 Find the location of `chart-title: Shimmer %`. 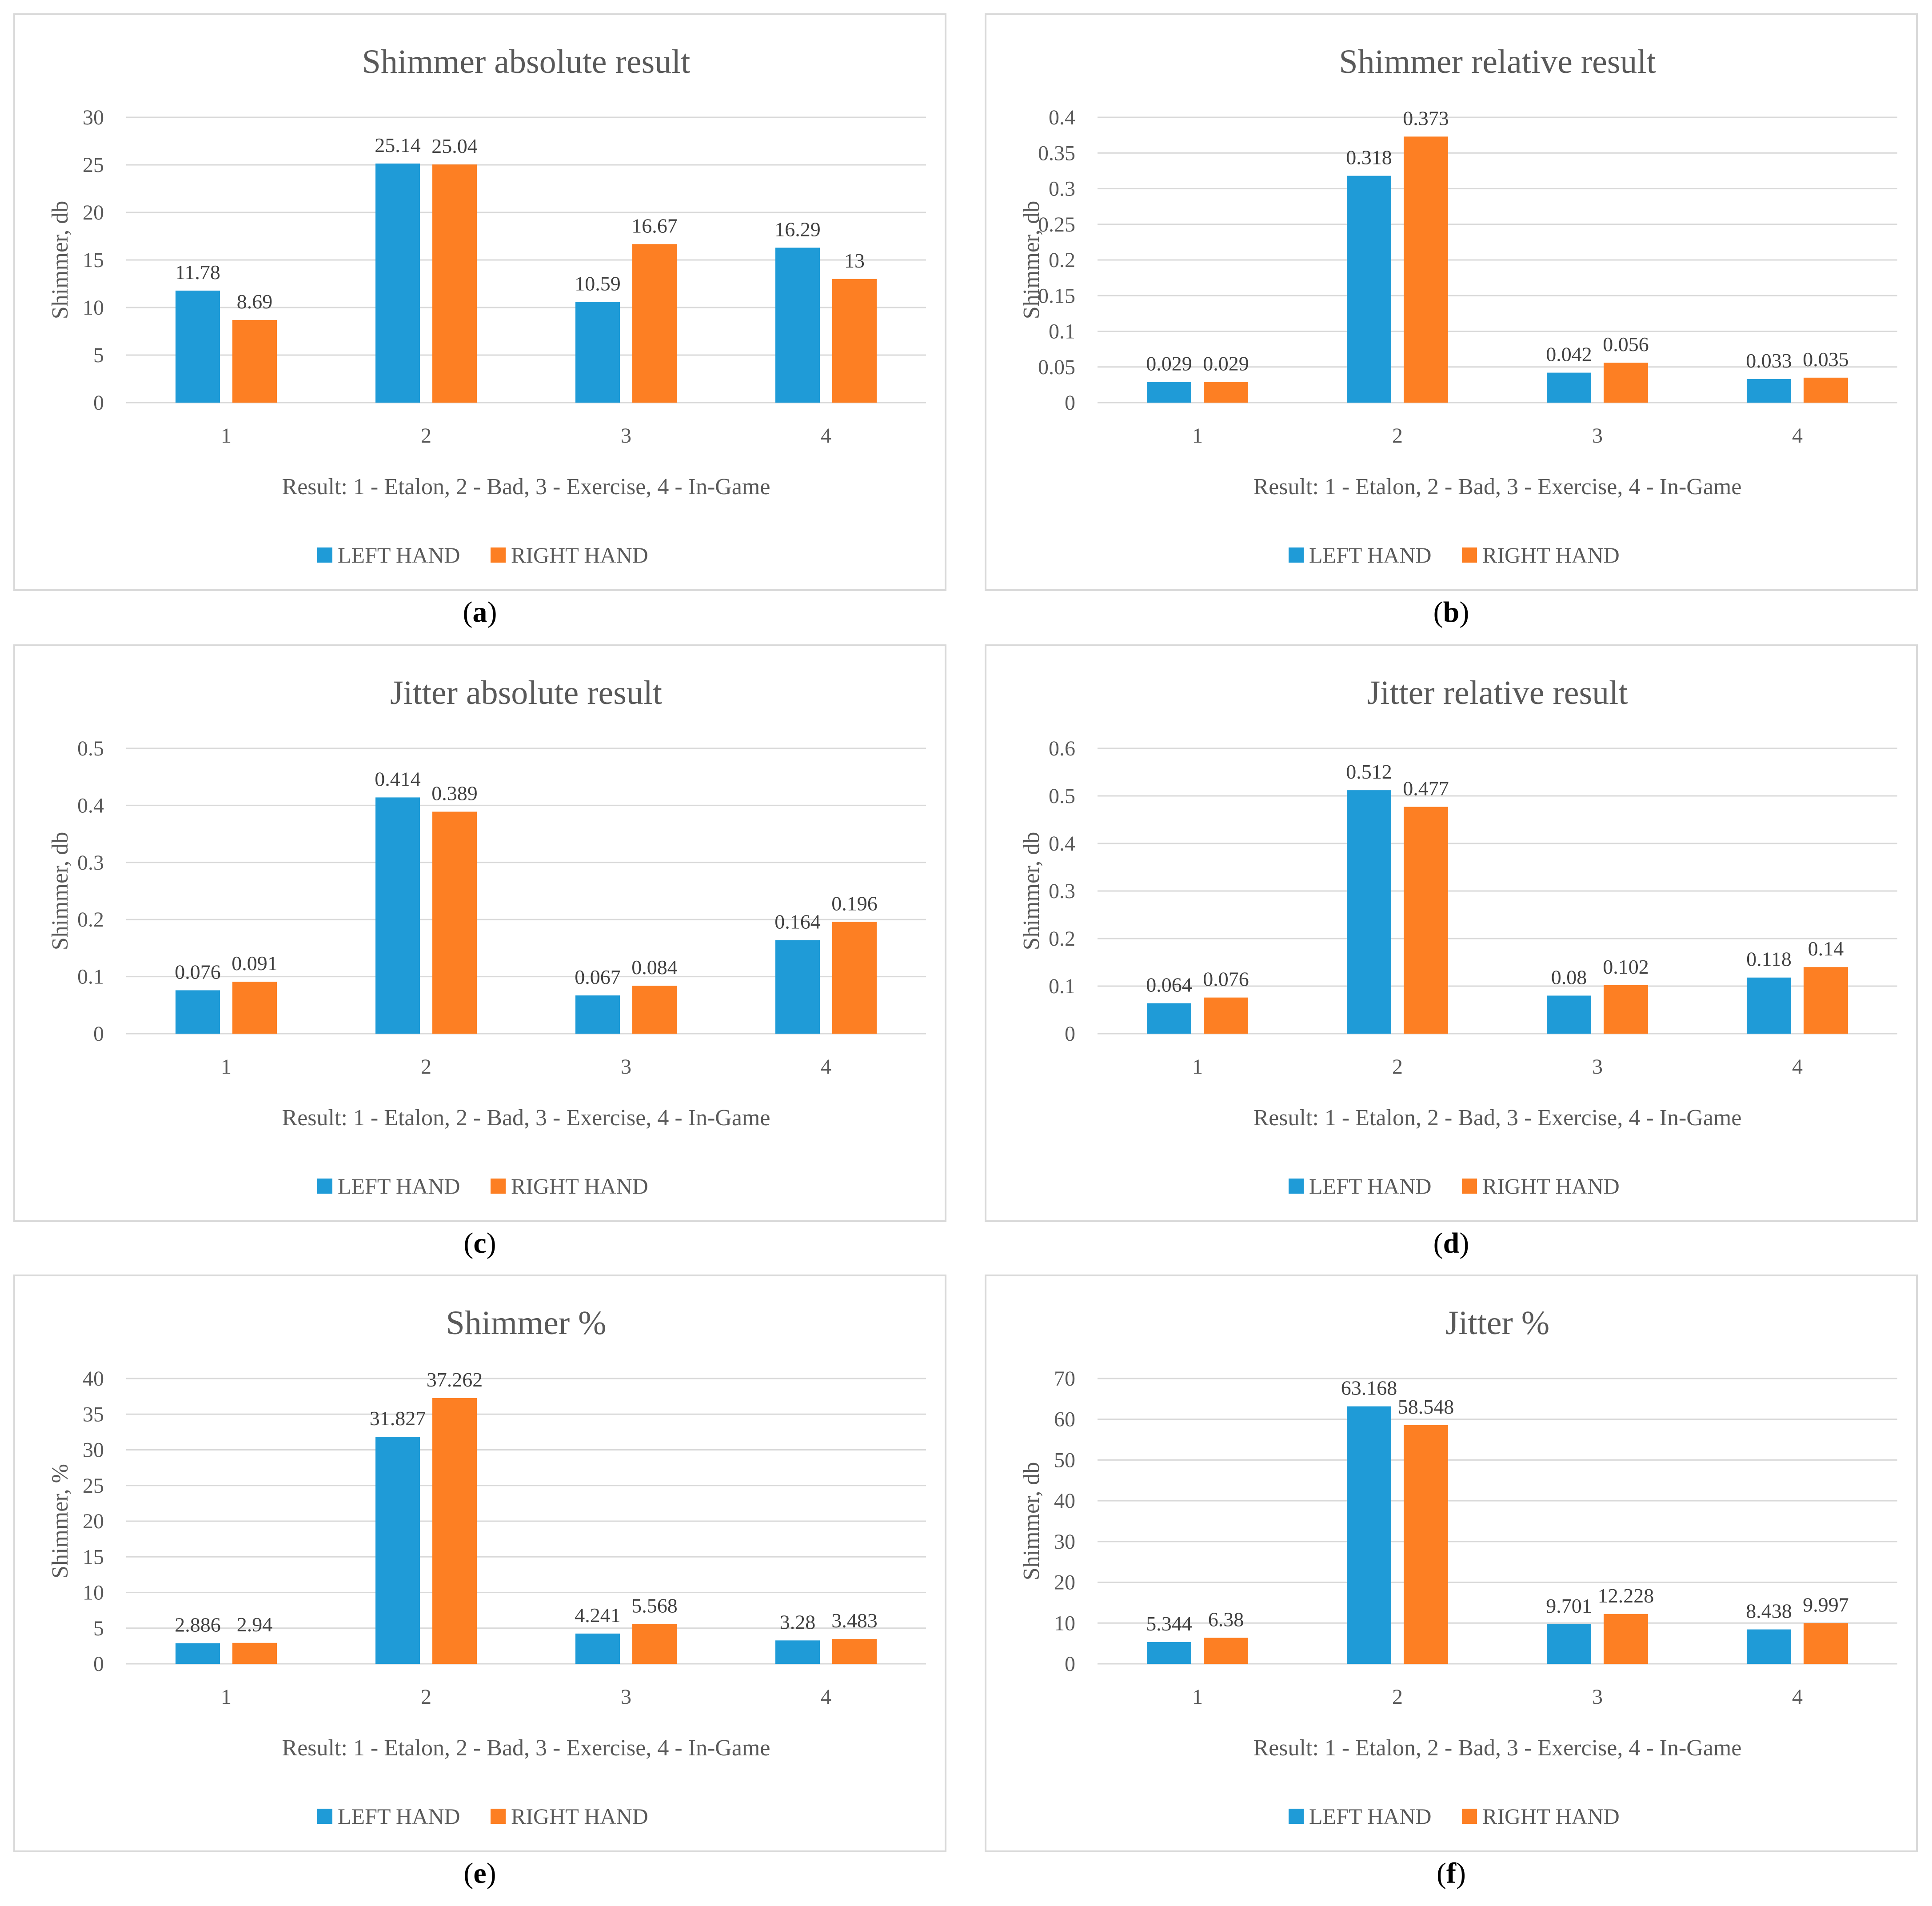

chart-title: Shimmer % is located at coordinates (526, 1323).